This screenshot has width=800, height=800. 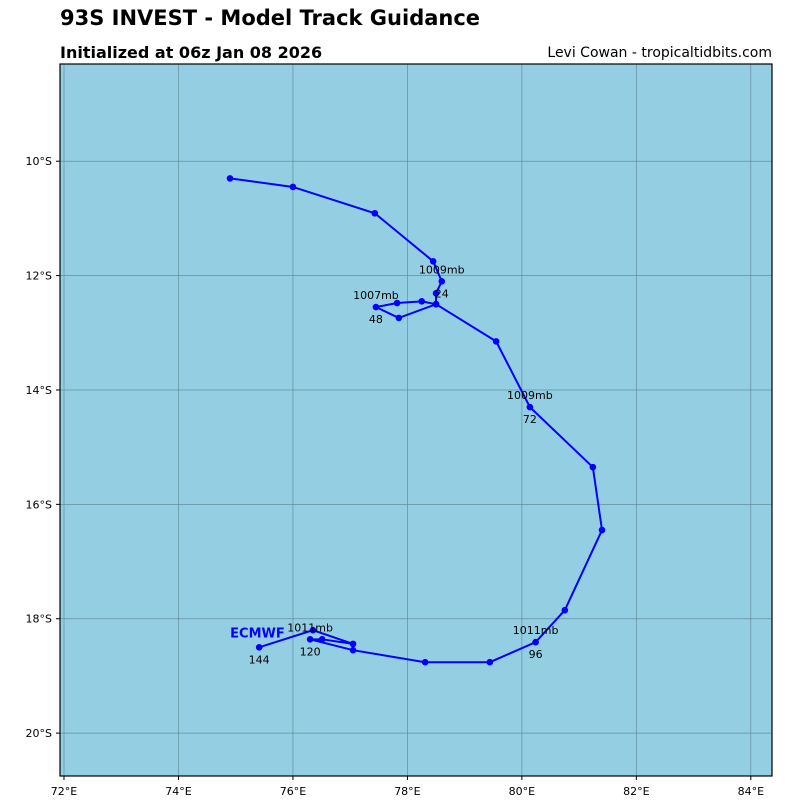 What do you see at coordinates (659, 53) in the screenshot?
I see `credit-text: Levi Cowan - tropicaltidbits.com` at bounding box center [659, 53].